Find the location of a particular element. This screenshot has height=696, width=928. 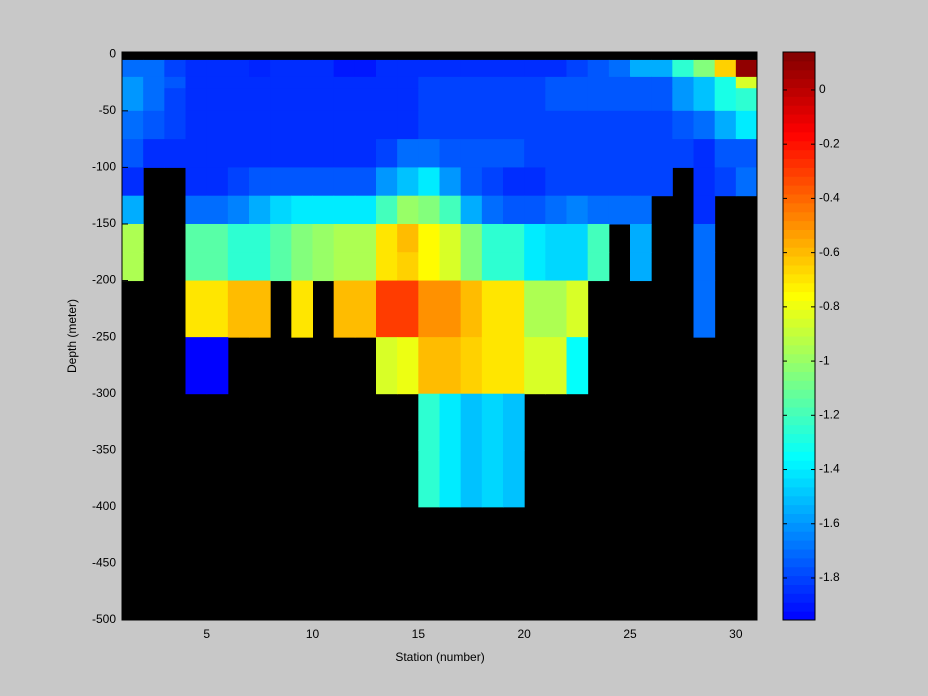

x-tick-label: 5 is located at coordinates (206, 634).